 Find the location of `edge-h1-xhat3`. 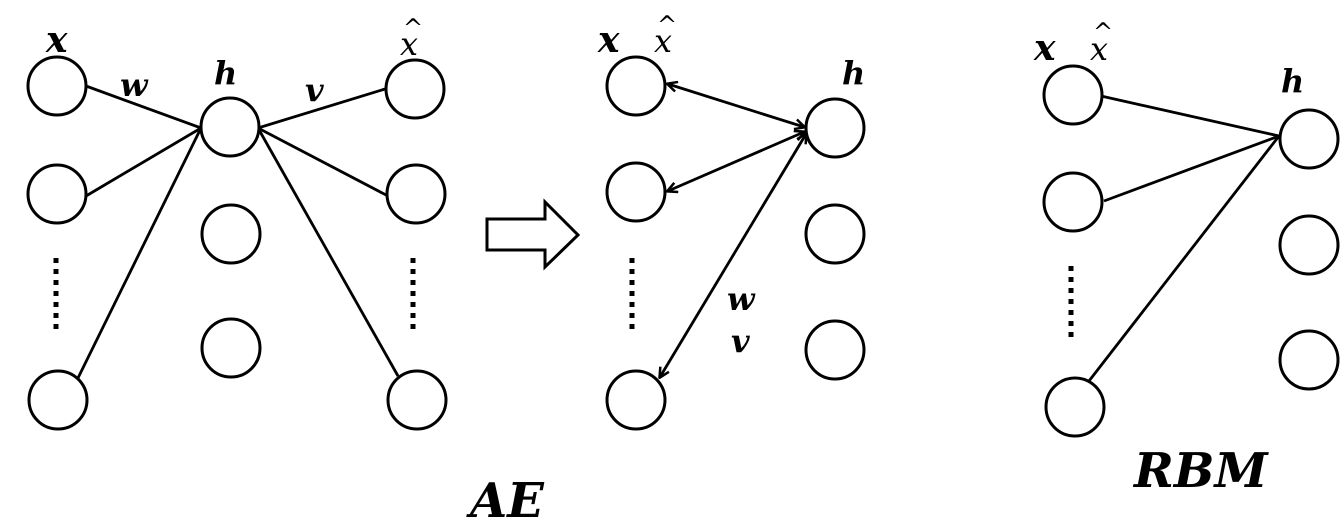

edge-h1-xhat3 is located at coordinates (328, 252).